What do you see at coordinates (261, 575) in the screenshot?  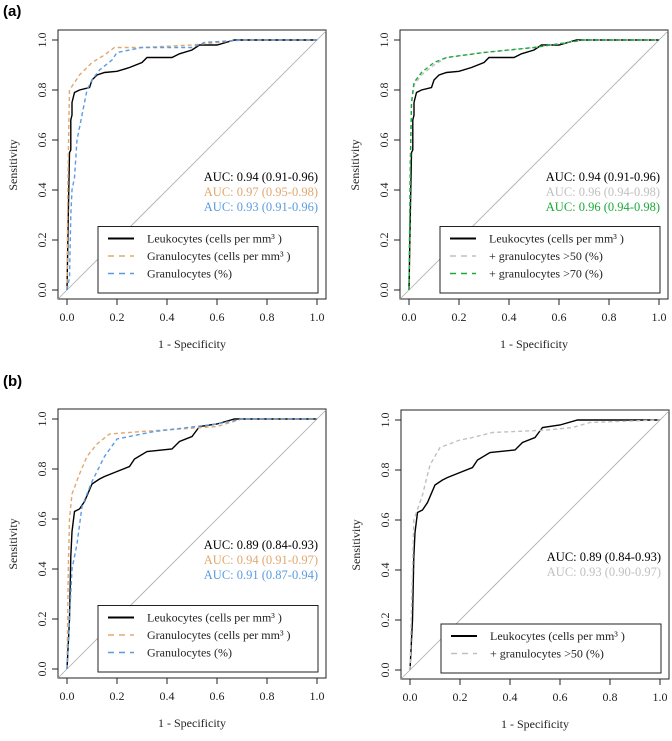 I see `auc-label: AUC: 0.91 (0.87-0.94)` at bounding box center [261, 575].